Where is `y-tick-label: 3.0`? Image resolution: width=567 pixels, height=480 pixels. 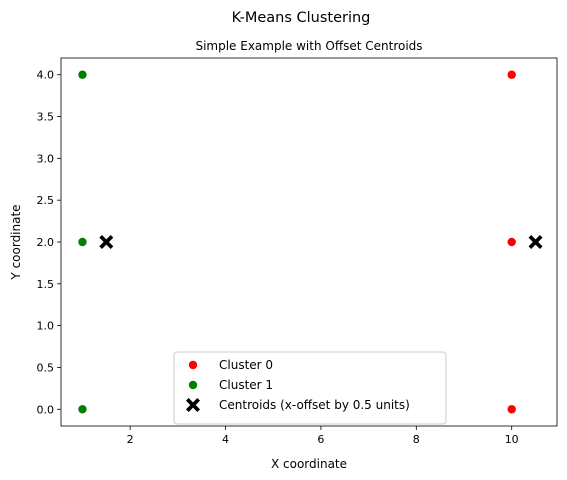 y-tick-label: 3.0 is located at coordinates (46, 158).